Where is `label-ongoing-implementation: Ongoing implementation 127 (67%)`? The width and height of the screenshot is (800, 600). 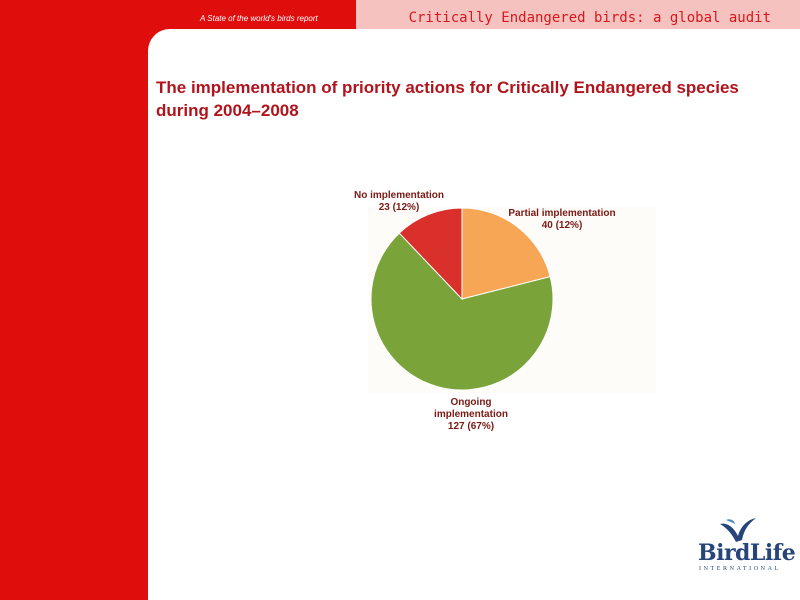
label-ongoing-implementation: Ongoing implementation 127 (67%) is located at coordinates (471, 415).